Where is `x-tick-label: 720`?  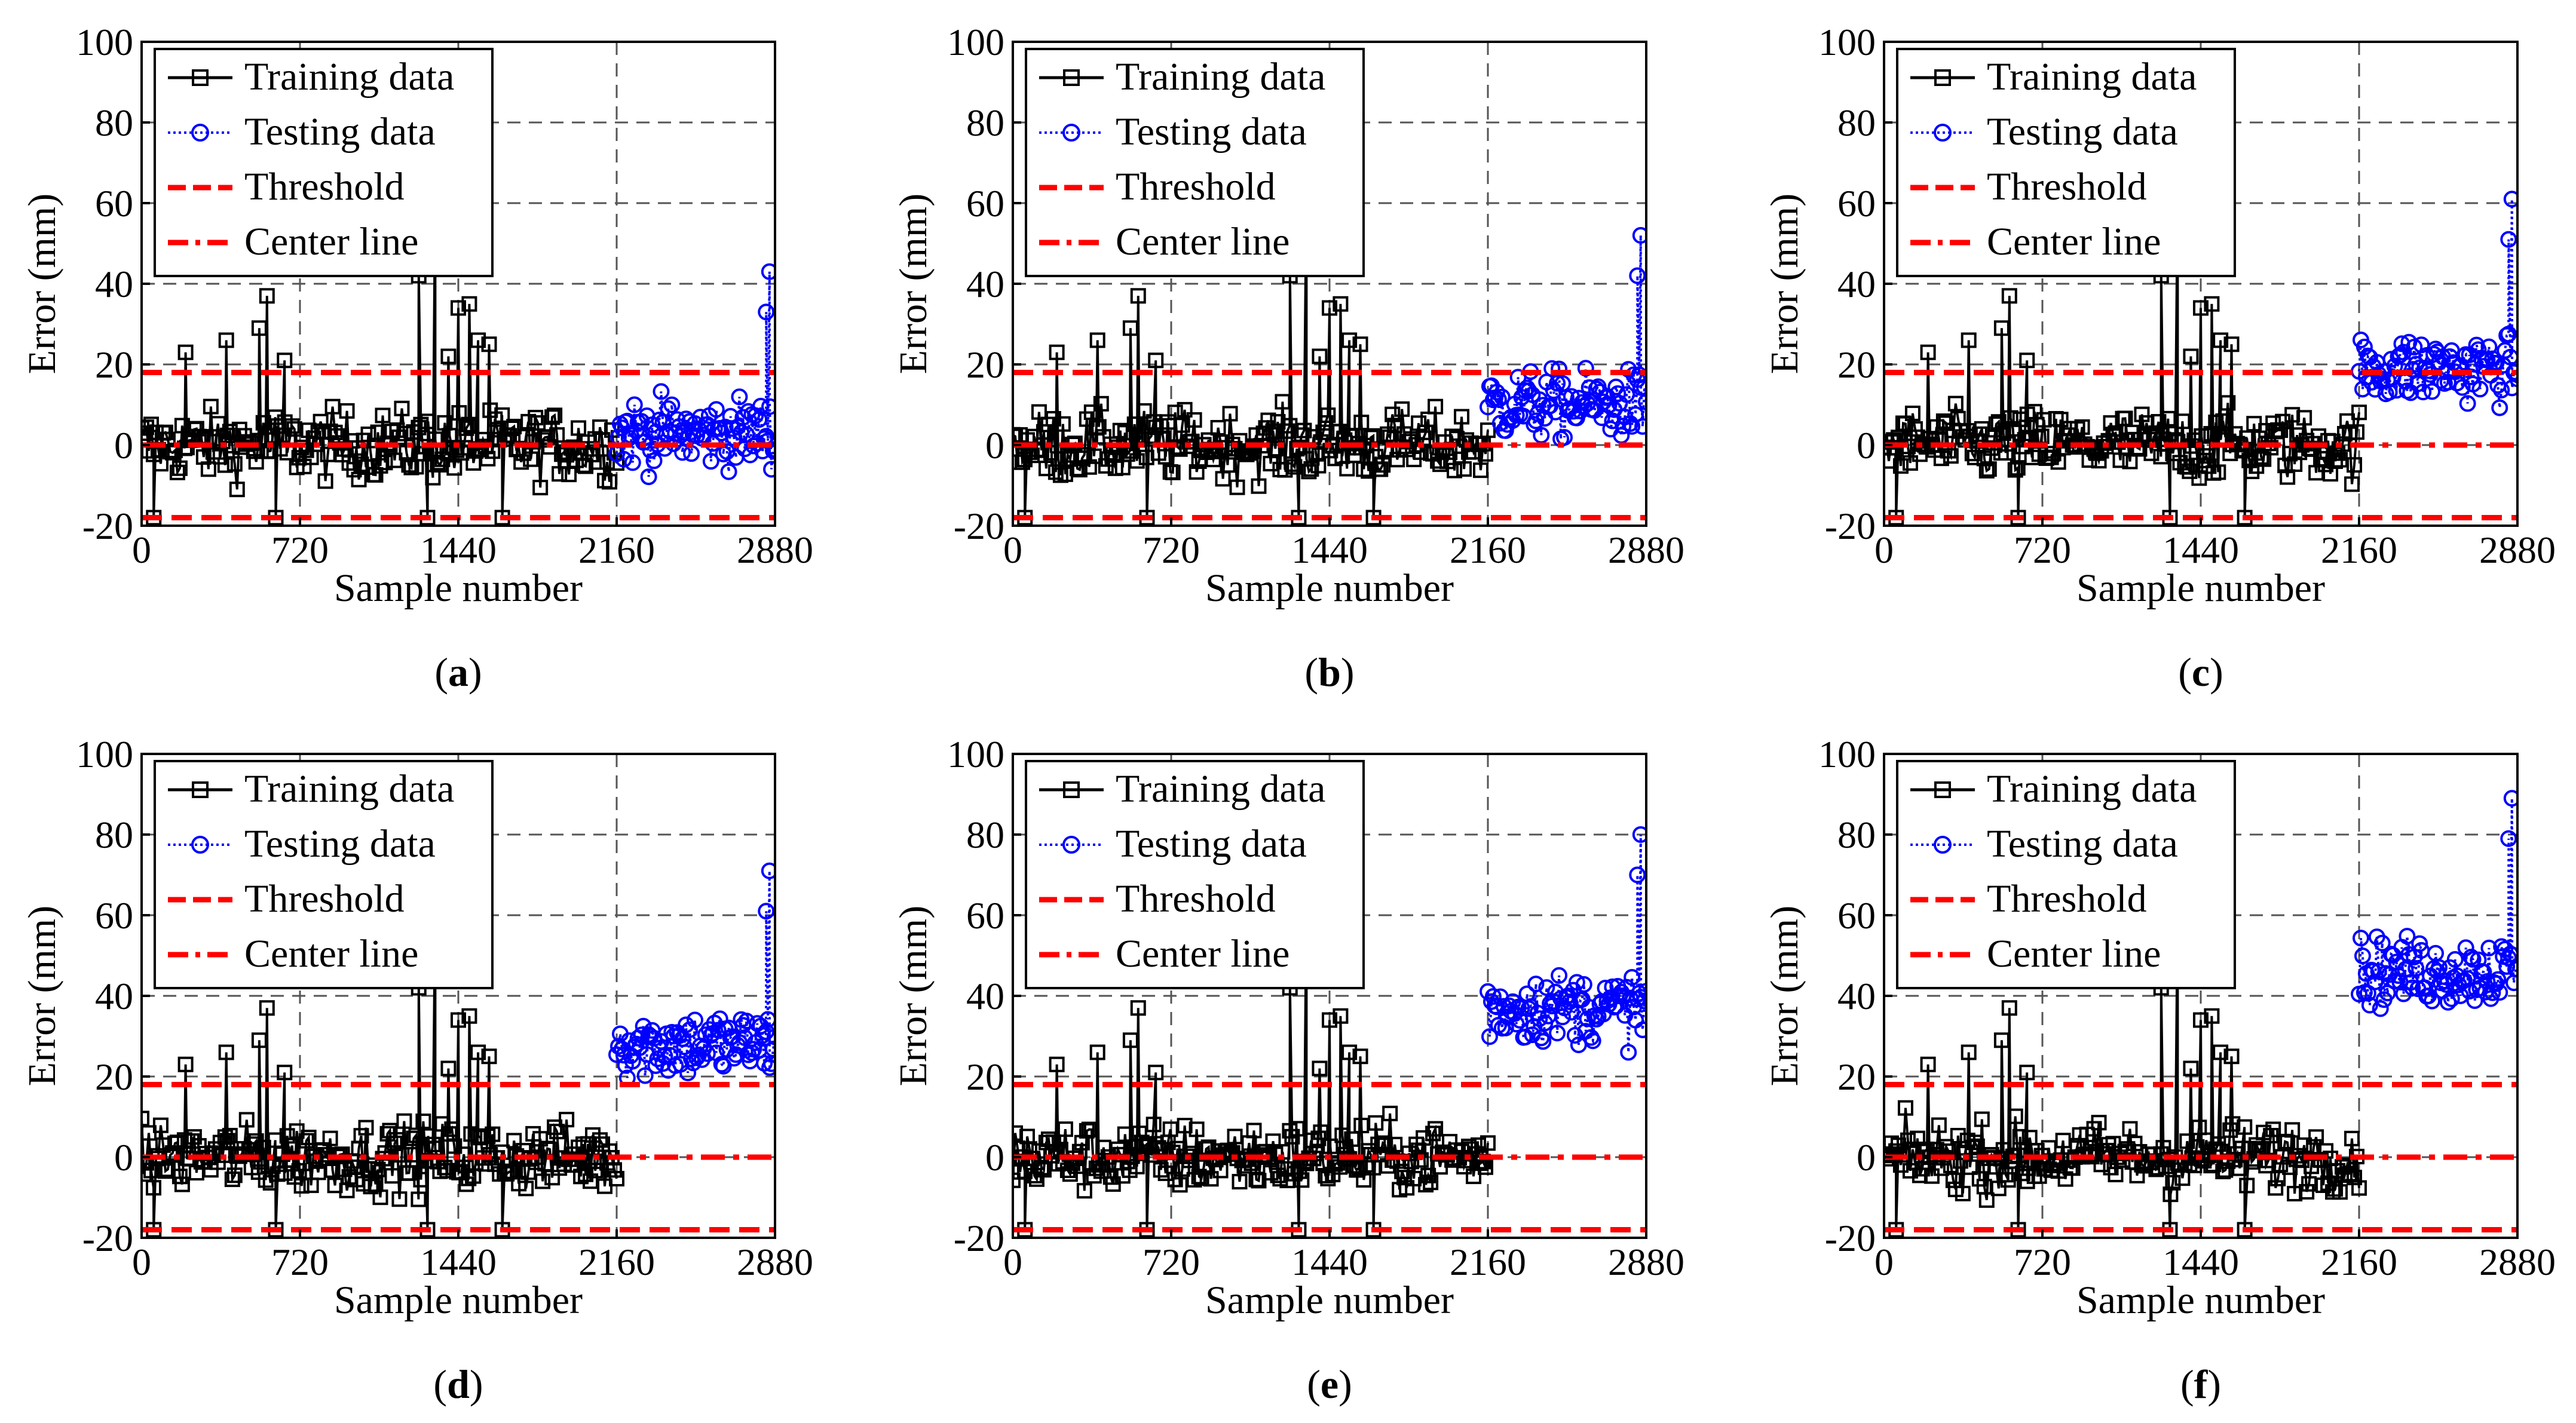 x-tick-label: 720 is located at coordinates (1171, 1262).